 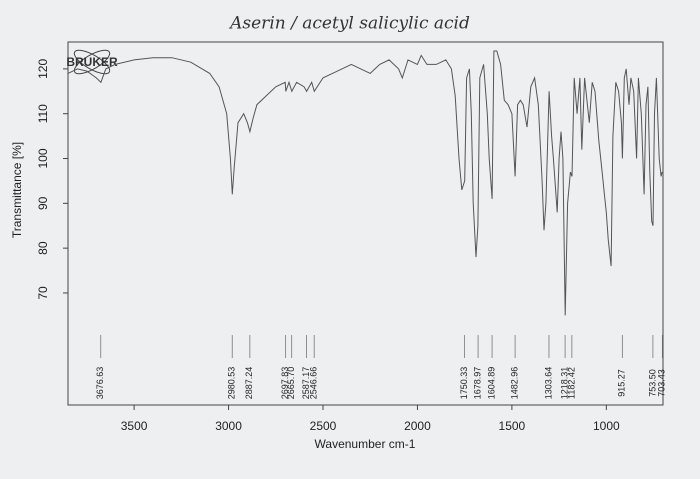 What do you see at coordinates (17, 190) in the screenshot?
I see `y-axis-label: Transmittance [%]` at bounding box center [17, 190].